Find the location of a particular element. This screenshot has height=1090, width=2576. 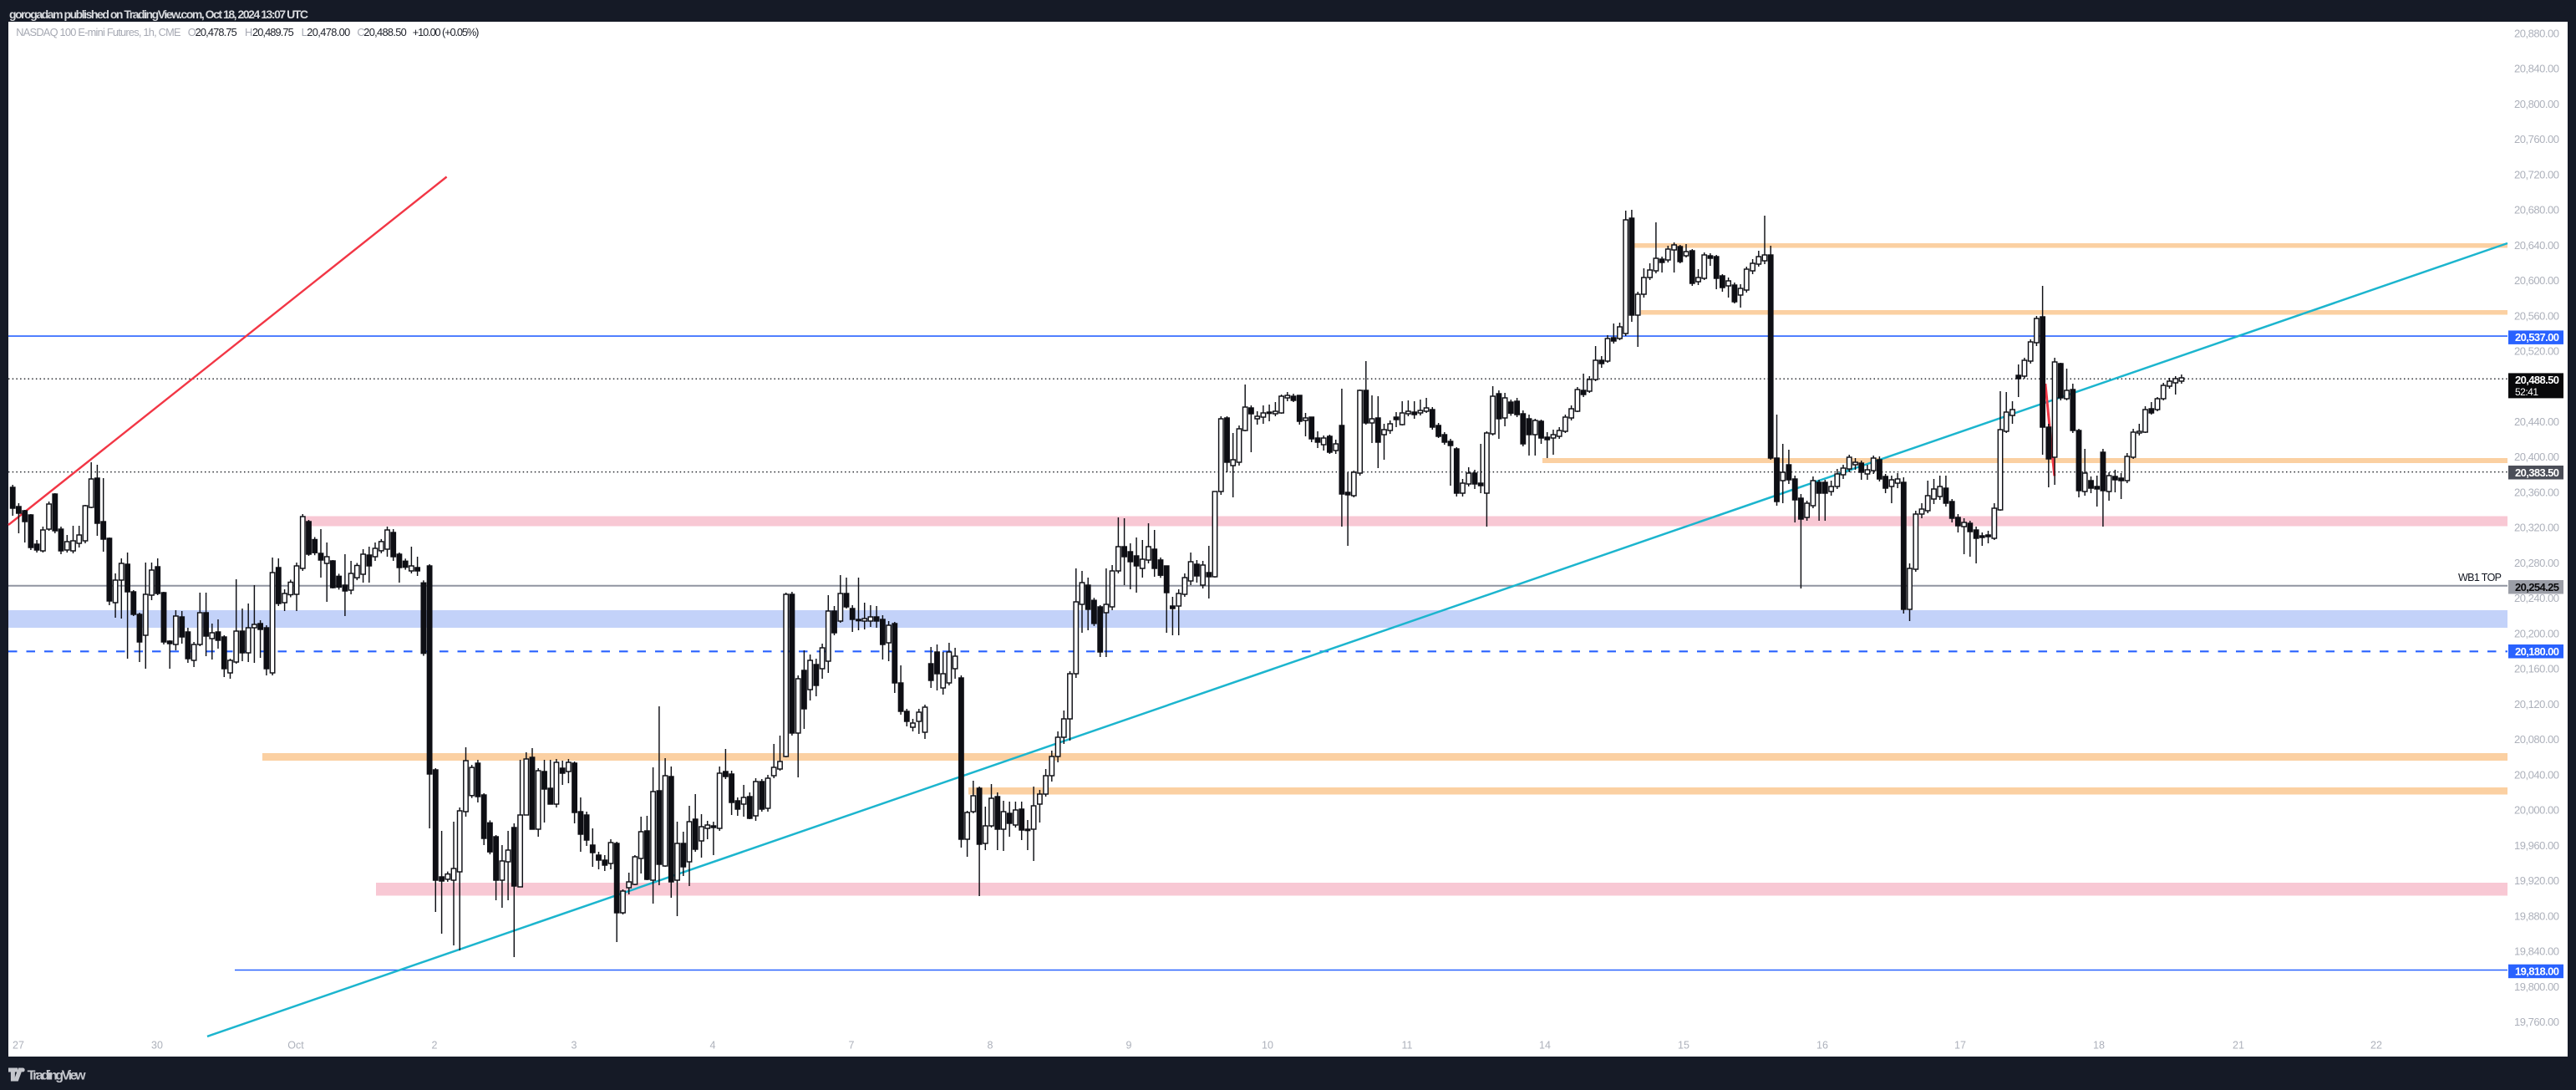

svg-text: 2 is located at coordinates (435, 1046).